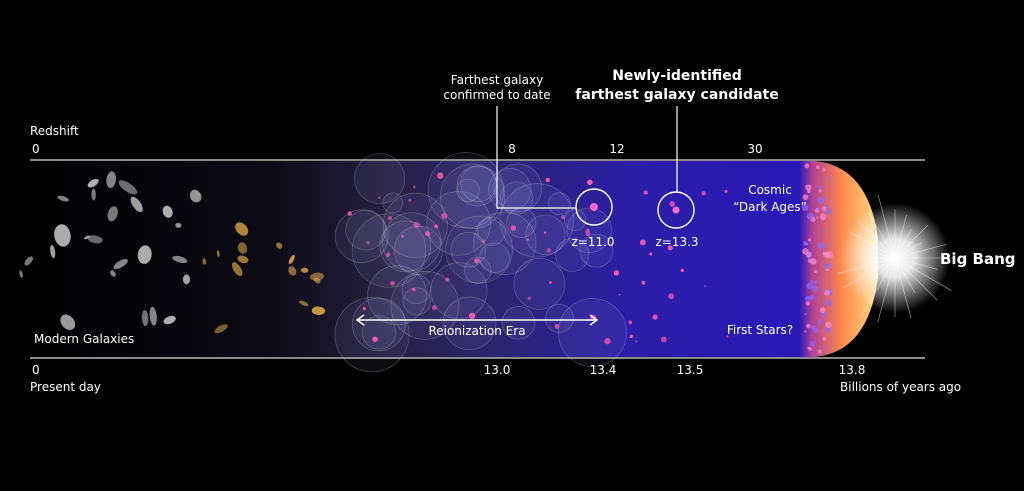 The image size is (1024, 491). Describe the element at coordinates (497, 370) in the screenshot. I see `time-tick: 13.0` at that location.